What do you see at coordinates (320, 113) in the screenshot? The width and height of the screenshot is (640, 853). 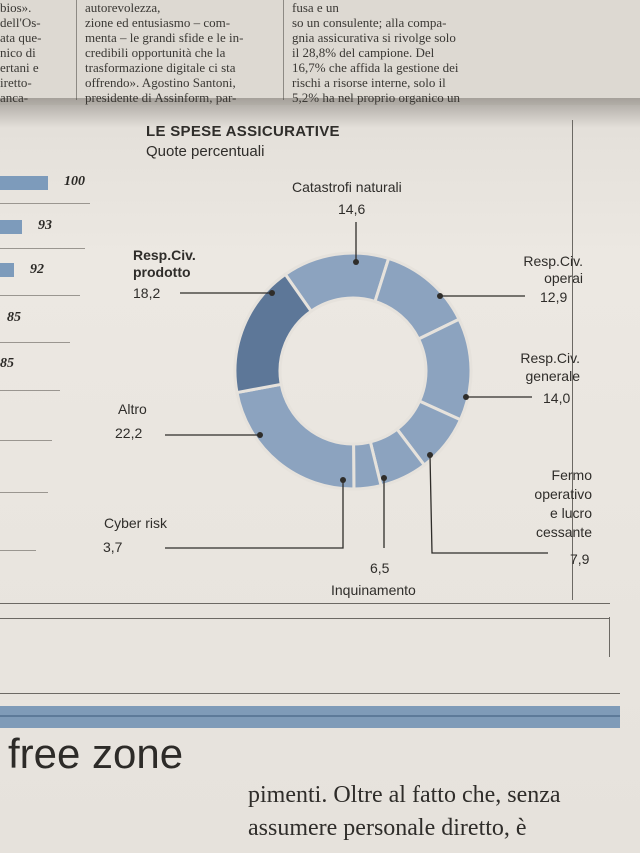 I see `page-fold-shadow` at bounding box center [320, 113].